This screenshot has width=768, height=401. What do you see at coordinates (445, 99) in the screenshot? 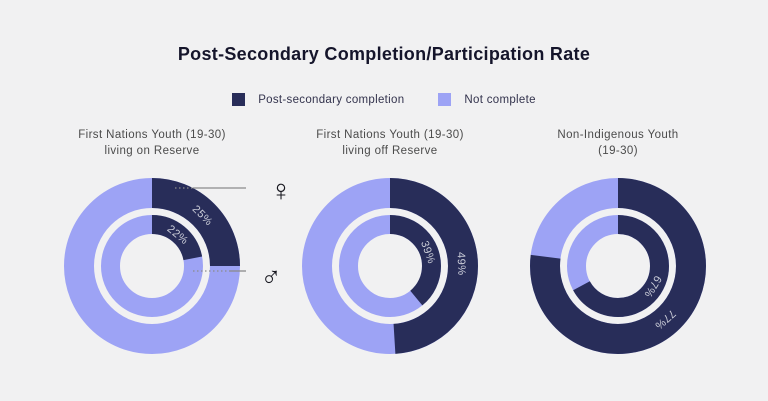
I see `not-complete-color-swatch` at bounding box center [445, 99].